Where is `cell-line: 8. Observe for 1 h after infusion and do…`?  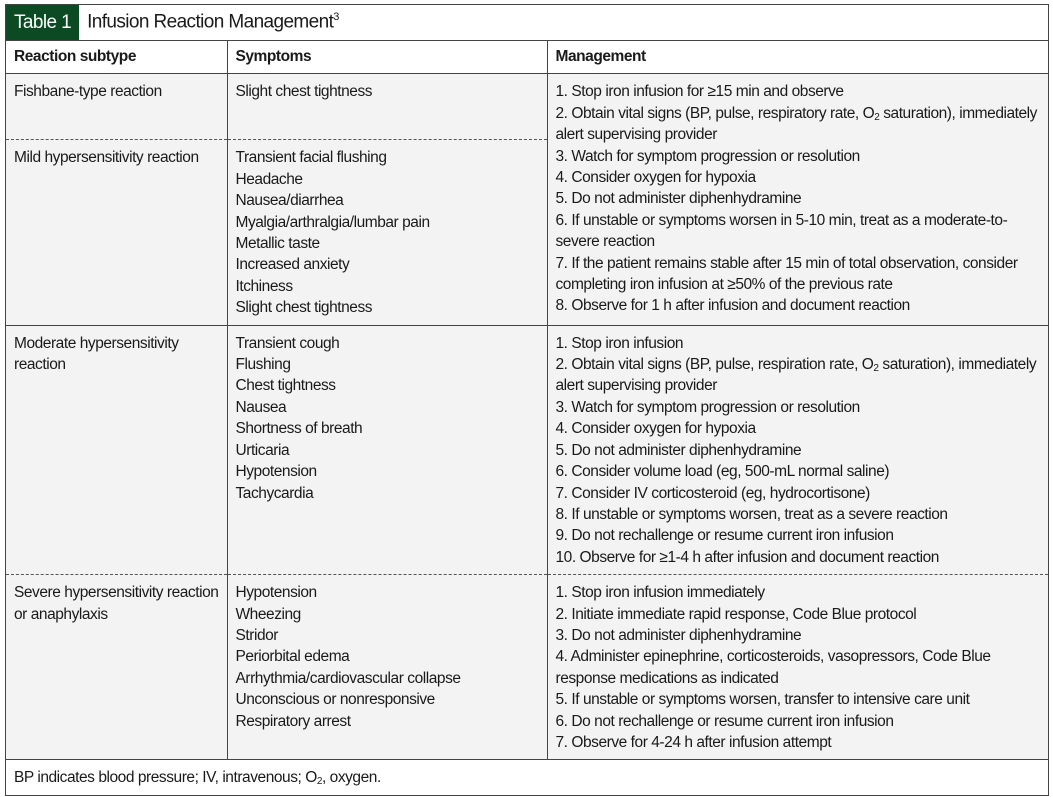 cell-line: 8. Observe for 1 h after infusion and do… is located at coordinates (733, 306).